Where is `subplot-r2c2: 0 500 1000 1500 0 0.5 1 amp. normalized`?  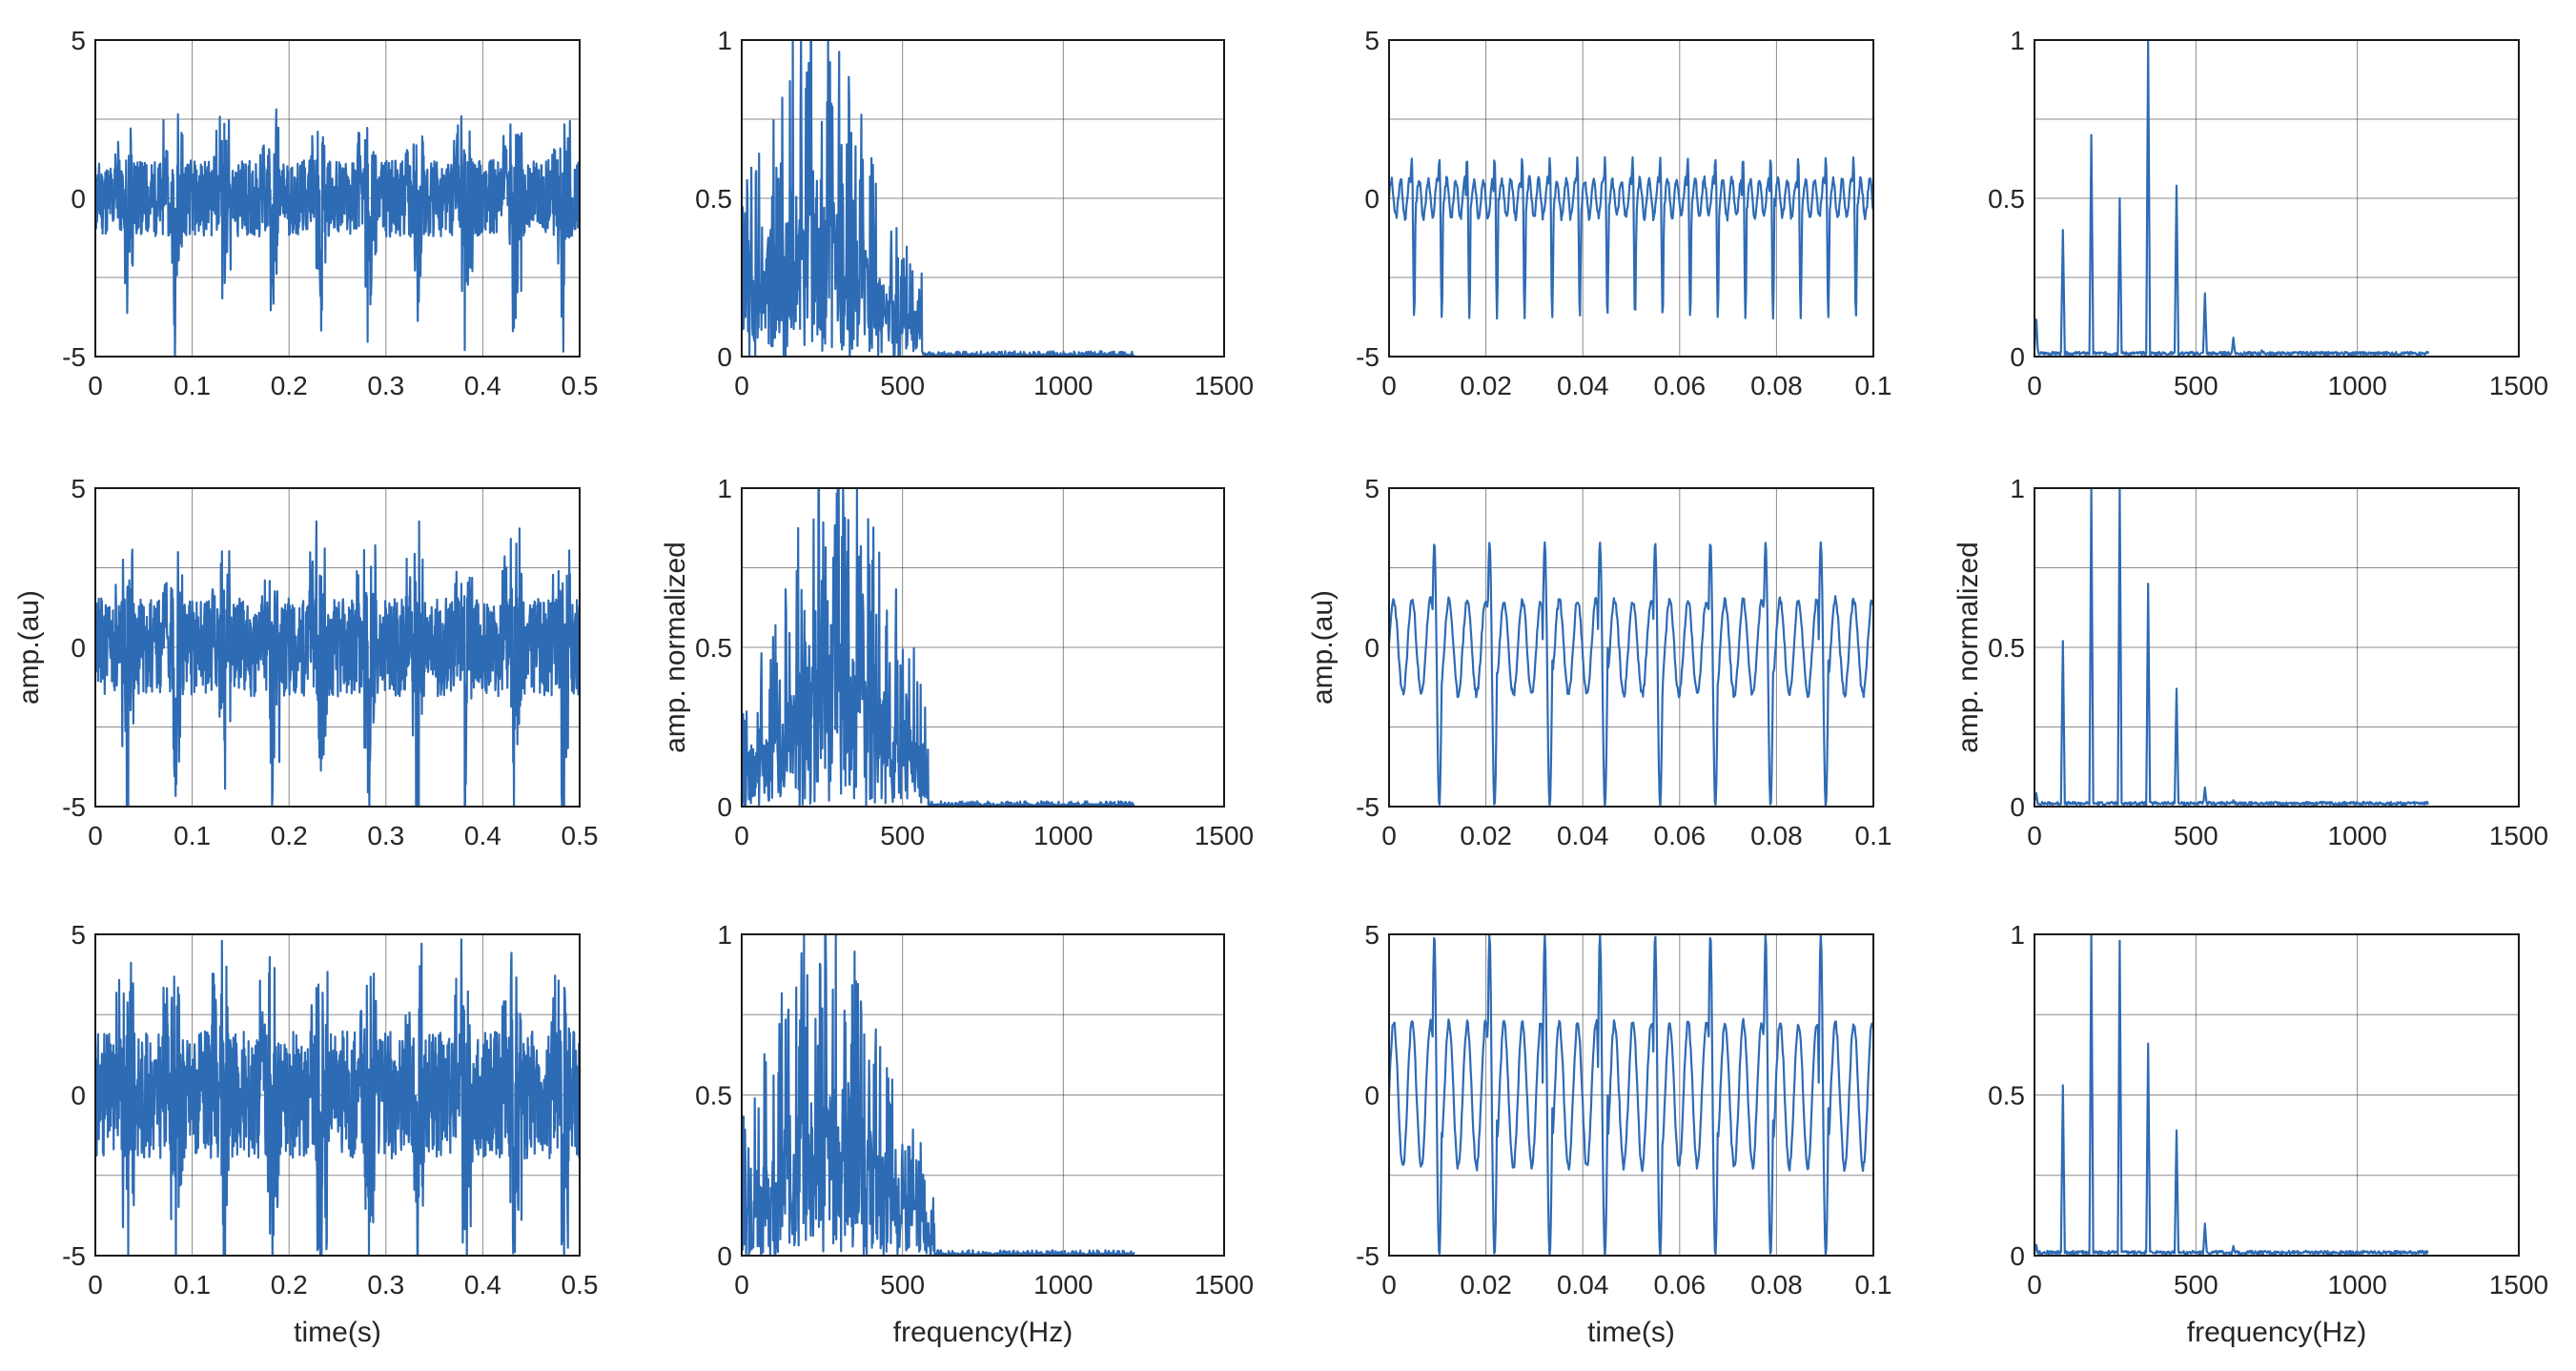
subplot-r2c2: 0 500 1000 1500 0 0.5 1 amp. normalized is located at coordinates (957, 662).